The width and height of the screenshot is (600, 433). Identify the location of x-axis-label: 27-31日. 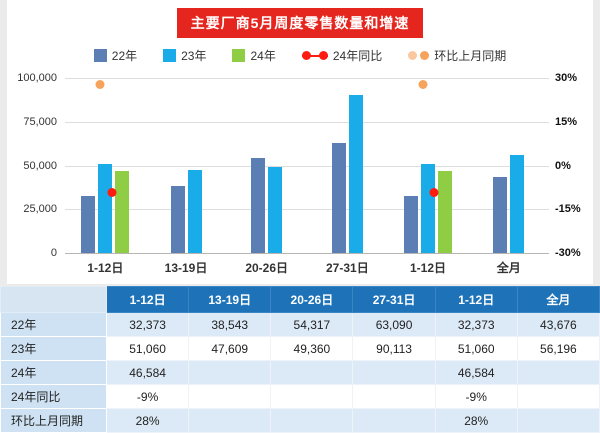
(347, 268).